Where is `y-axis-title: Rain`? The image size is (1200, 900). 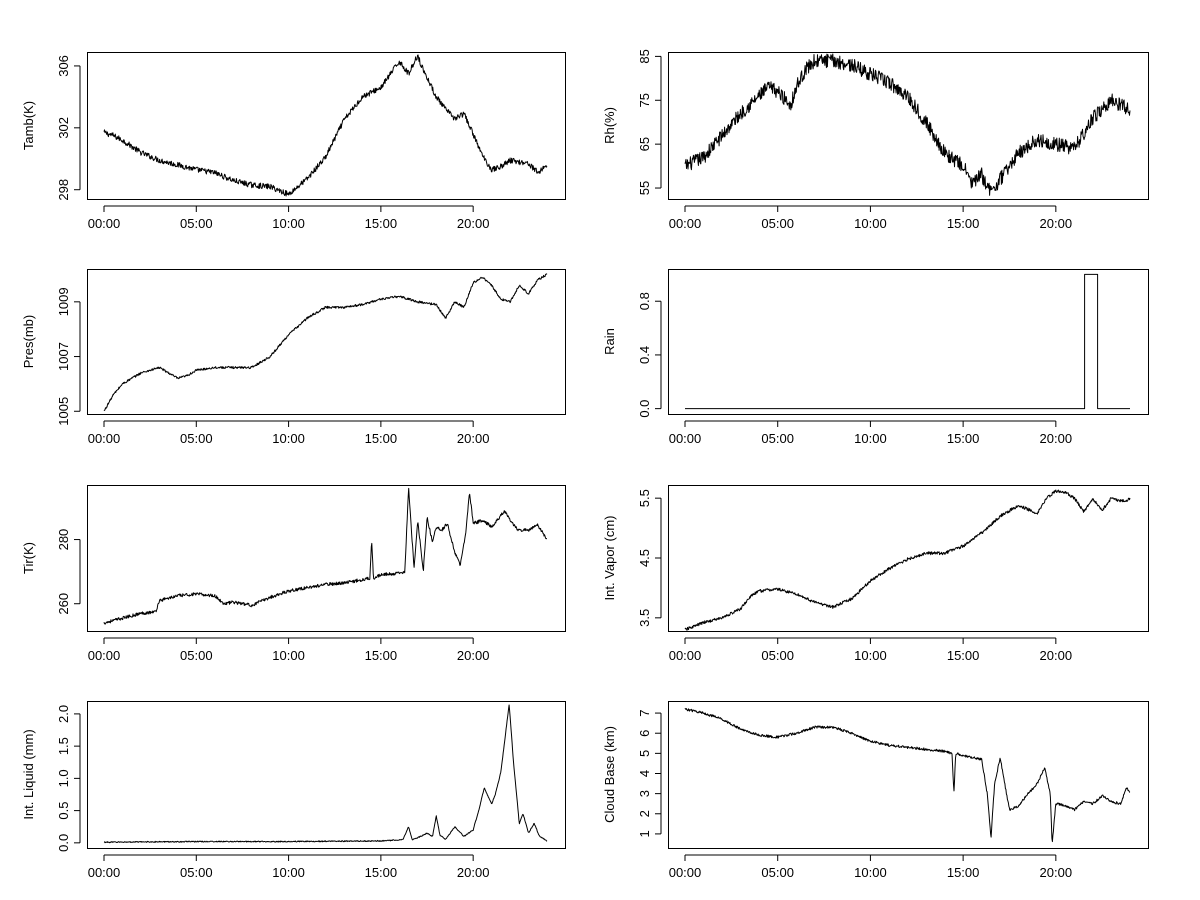 y-axis-title: Rain is located at coordinates (609, 341).